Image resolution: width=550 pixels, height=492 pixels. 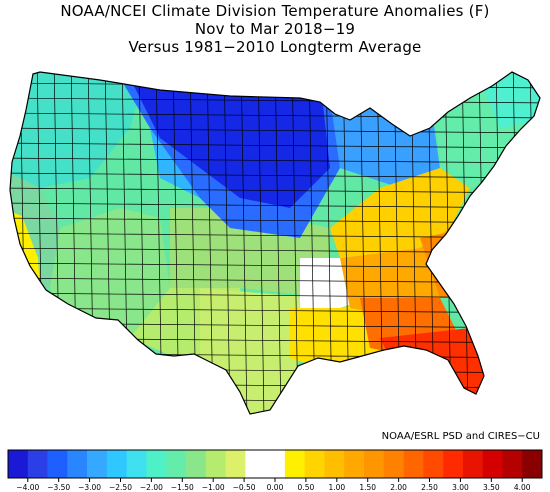 What do you see at coordinates (429, 487) in the screenshot?
I see `color-scale-tick-label: 2.50` at bounding box center [429, 487].